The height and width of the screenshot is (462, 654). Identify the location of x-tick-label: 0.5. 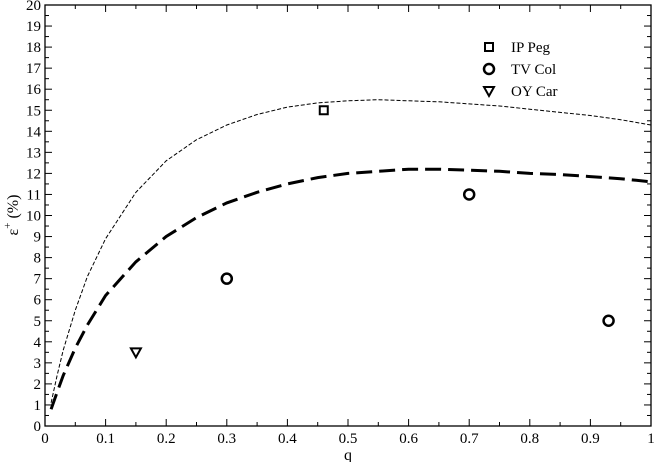
(348, 439).